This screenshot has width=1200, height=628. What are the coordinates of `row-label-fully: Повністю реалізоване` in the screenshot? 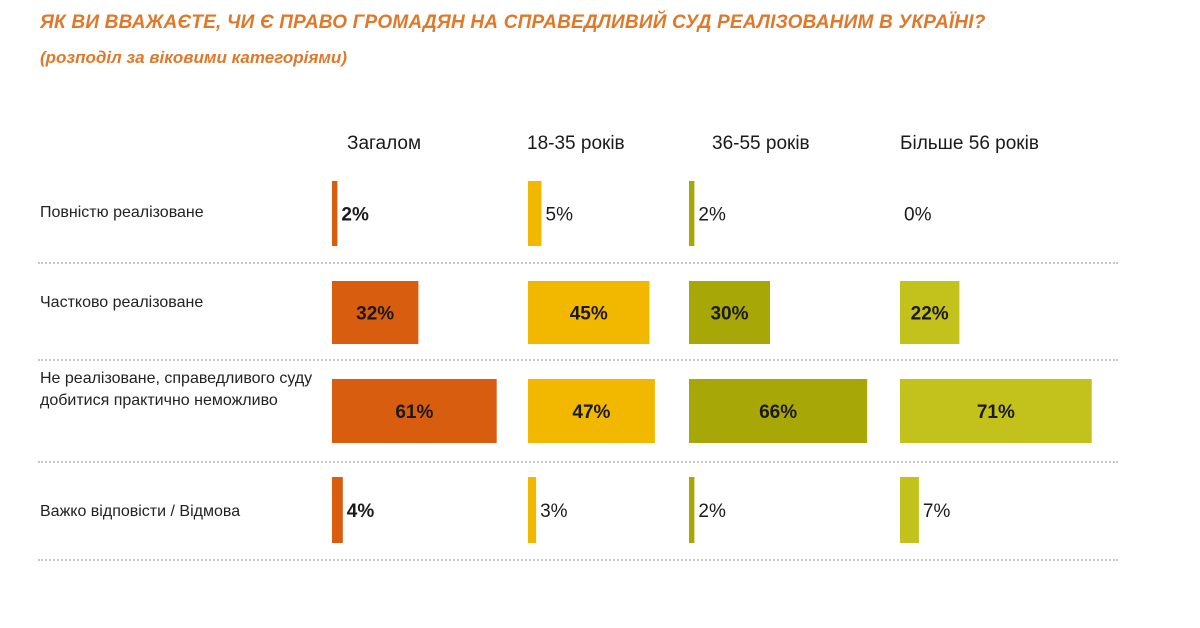 It's located at (122, 212).